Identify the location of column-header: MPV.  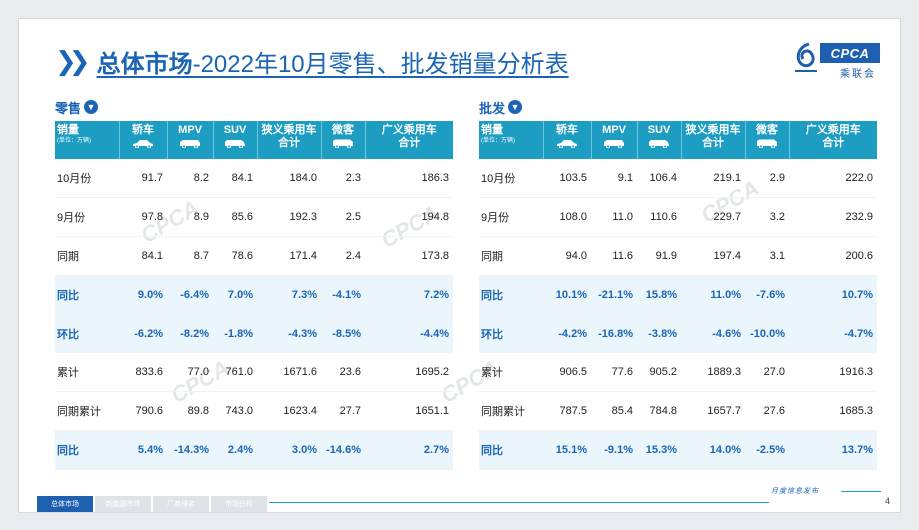
(190, 140).